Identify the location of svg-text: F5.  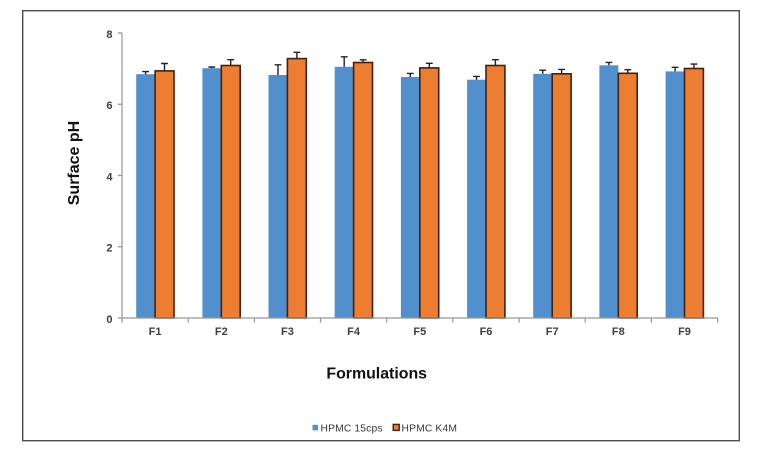
(419, 332).